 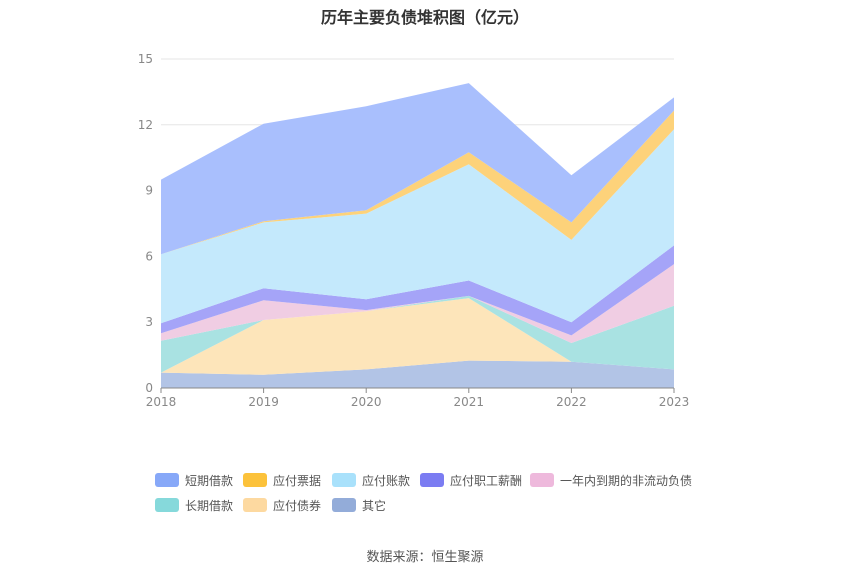 I want to click on x-tick-label: 2019, so click(x=263, y=402).